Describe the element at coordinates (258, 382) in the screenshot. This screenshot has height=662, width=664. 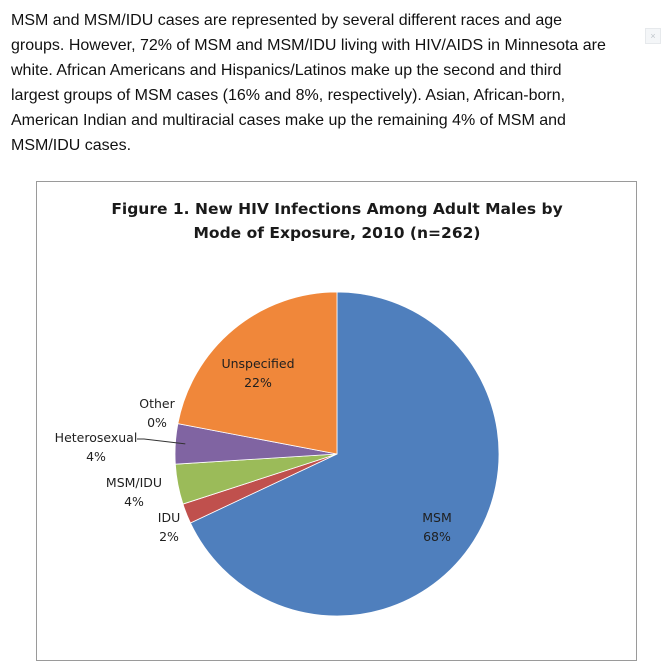
I see `slice-percent-unspecified: 22%` at that location.